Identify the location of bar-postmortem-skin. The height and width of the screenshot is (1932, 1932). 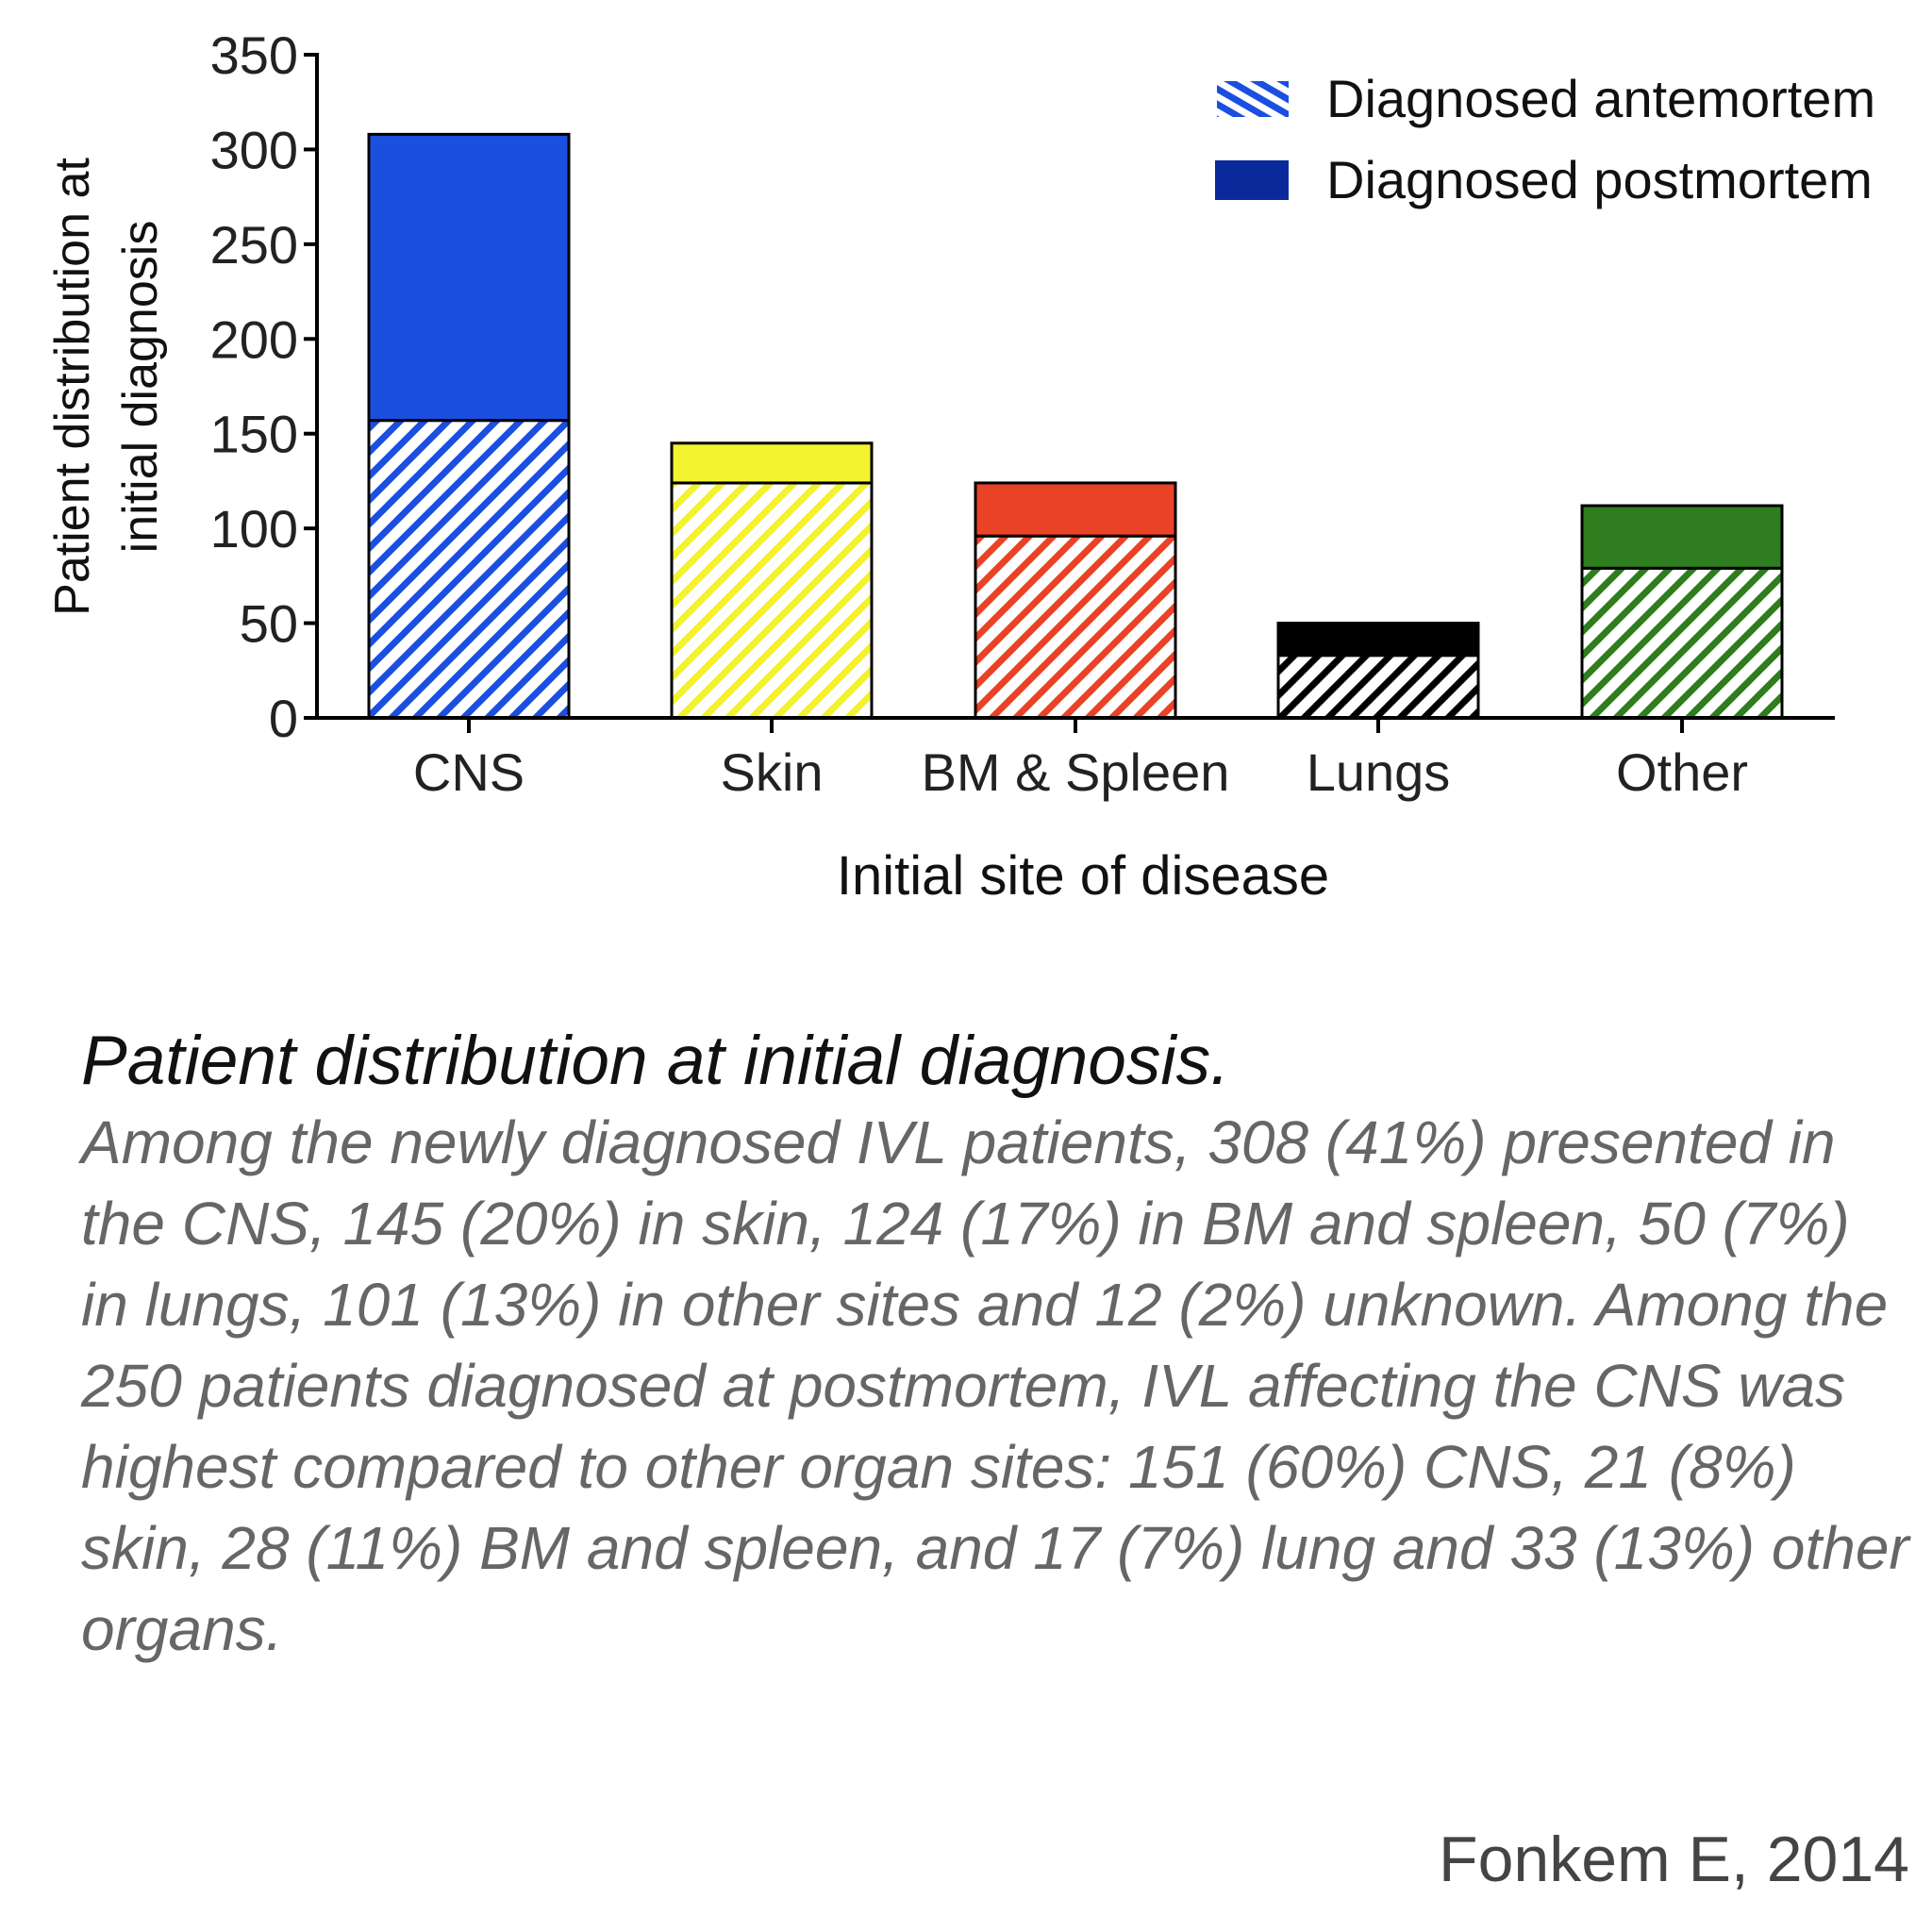
(772, 463).